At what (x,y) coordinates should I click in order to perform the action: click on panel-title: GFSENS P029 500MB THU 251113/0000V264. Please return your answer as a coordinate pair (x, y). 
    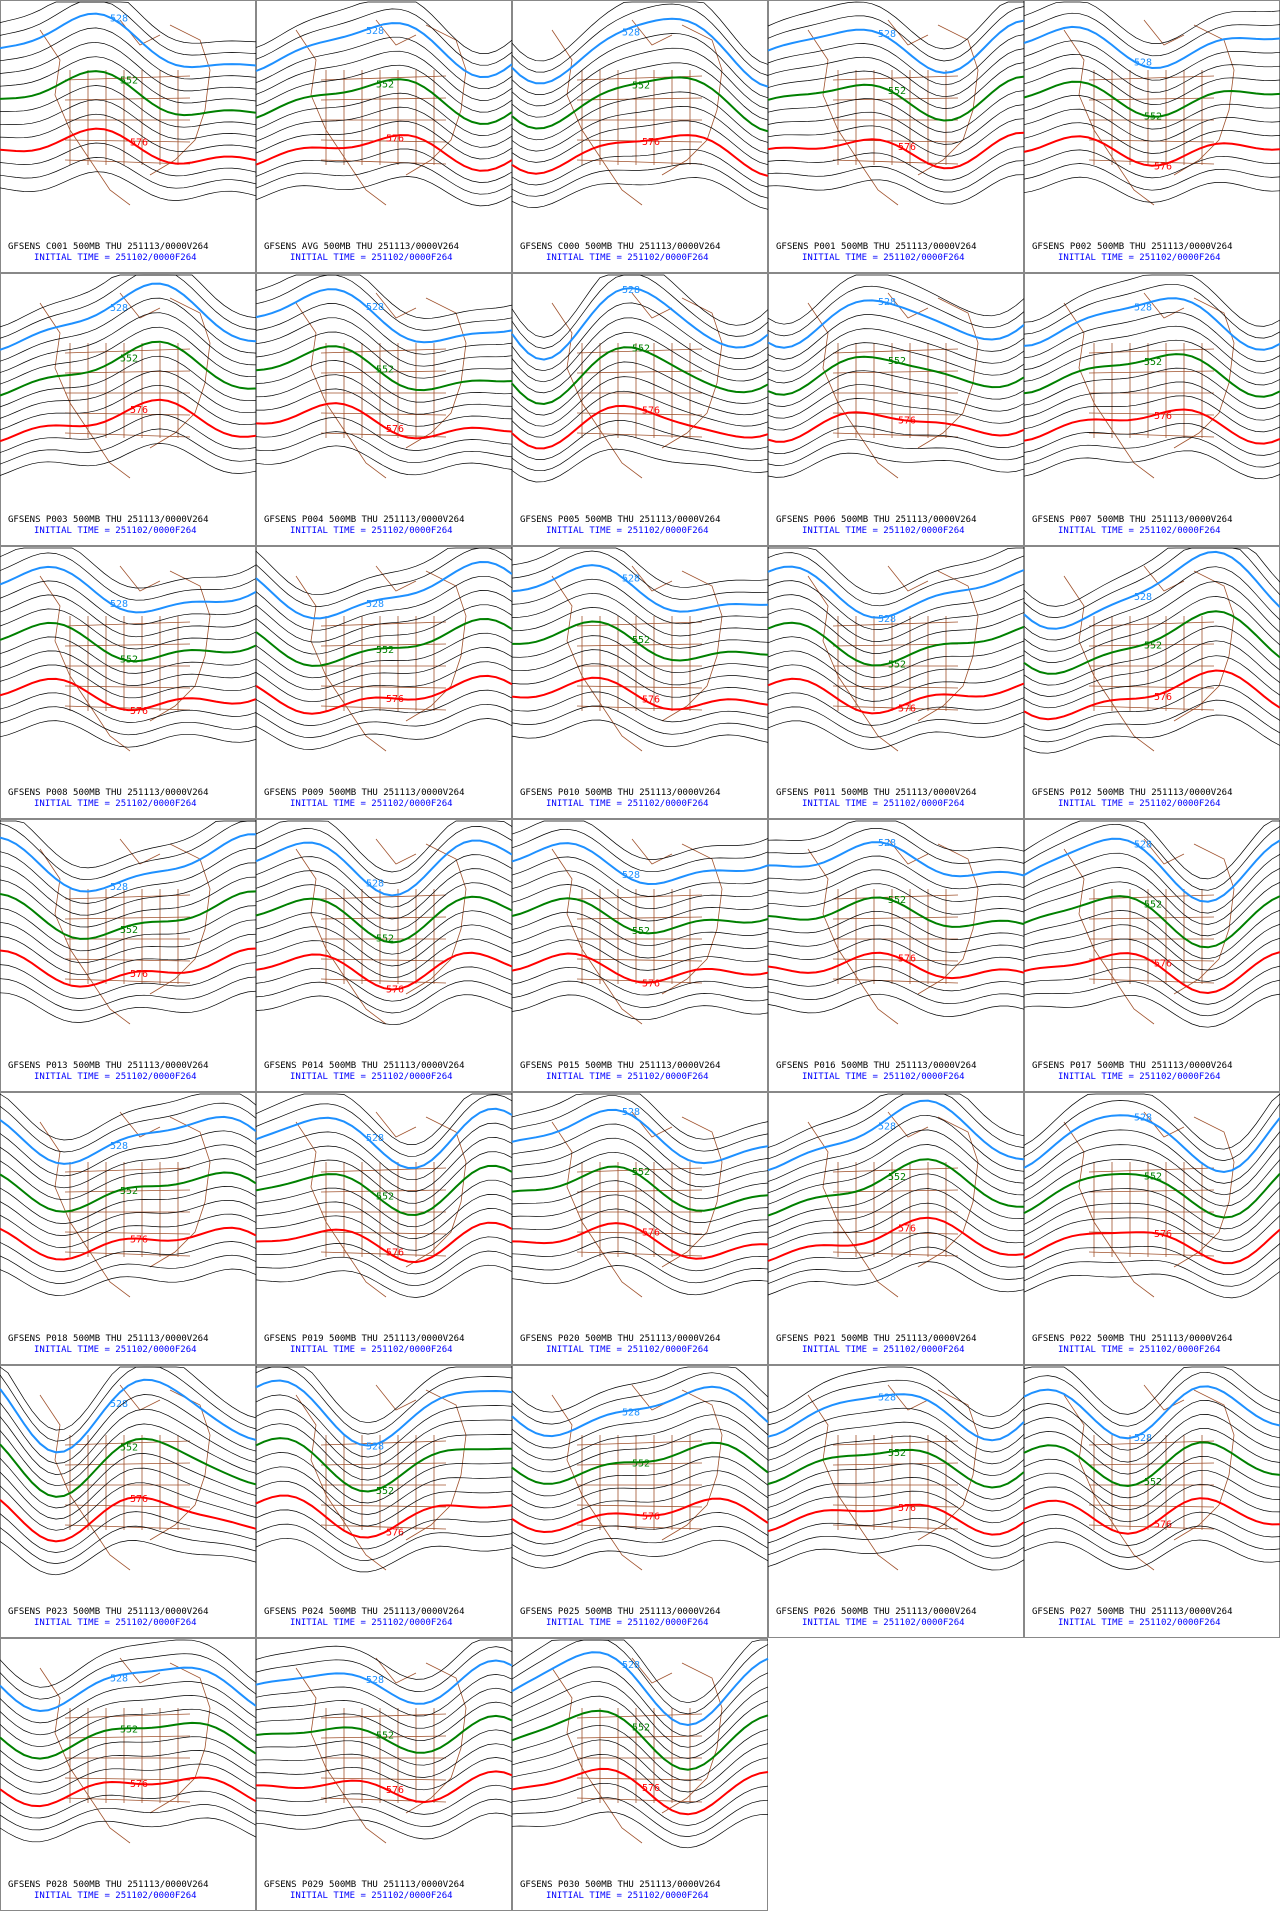
    Looking at the image, I should click on (364, 1885).